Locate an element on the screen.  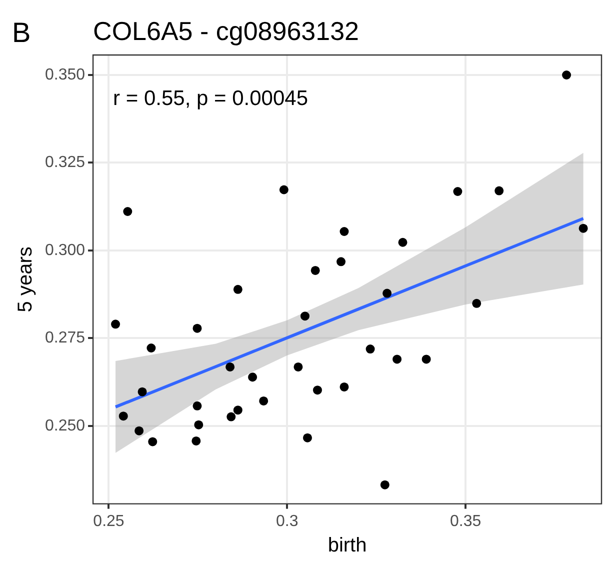
x-tick-label: 0.25 is located at coordinates (108, 521).